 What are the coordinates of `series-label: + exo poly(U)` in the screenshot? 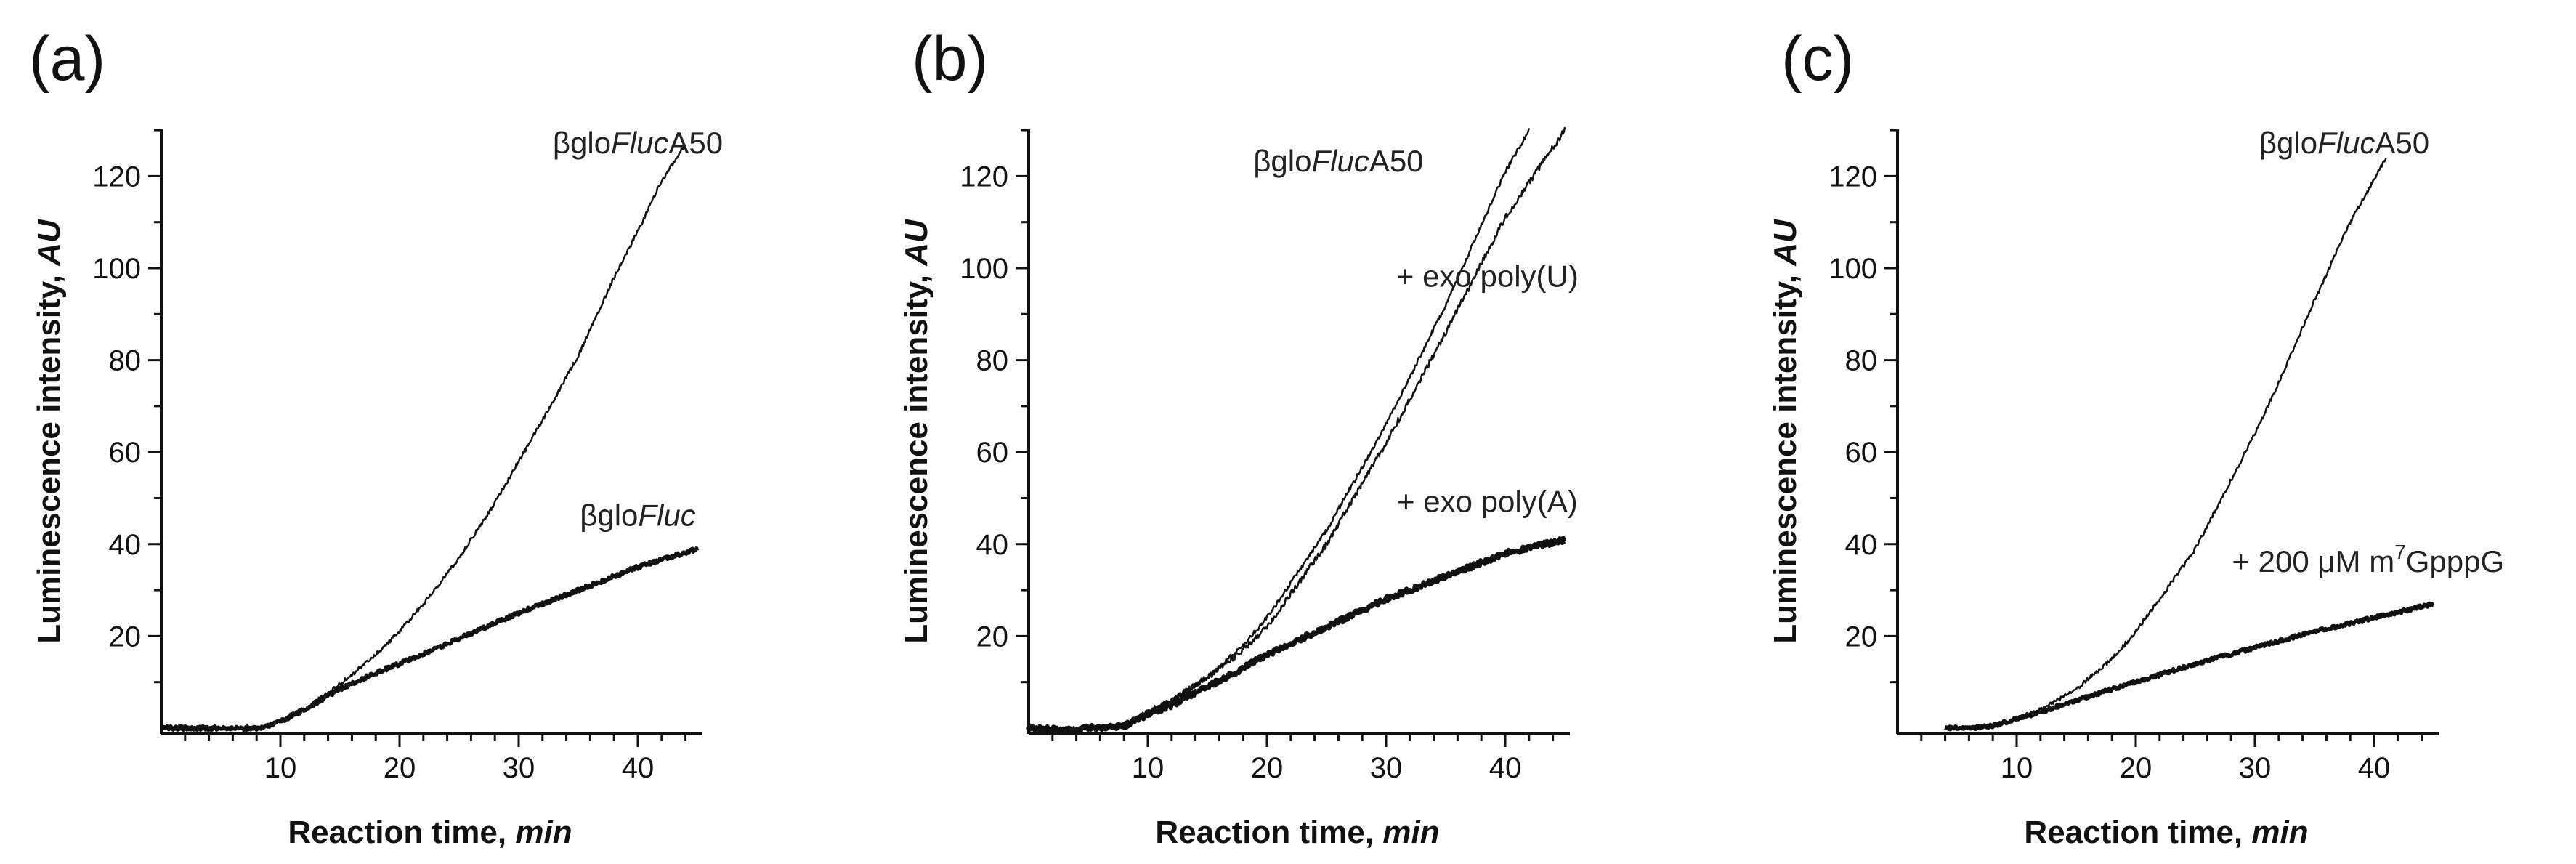 It's located at (1487, 276).